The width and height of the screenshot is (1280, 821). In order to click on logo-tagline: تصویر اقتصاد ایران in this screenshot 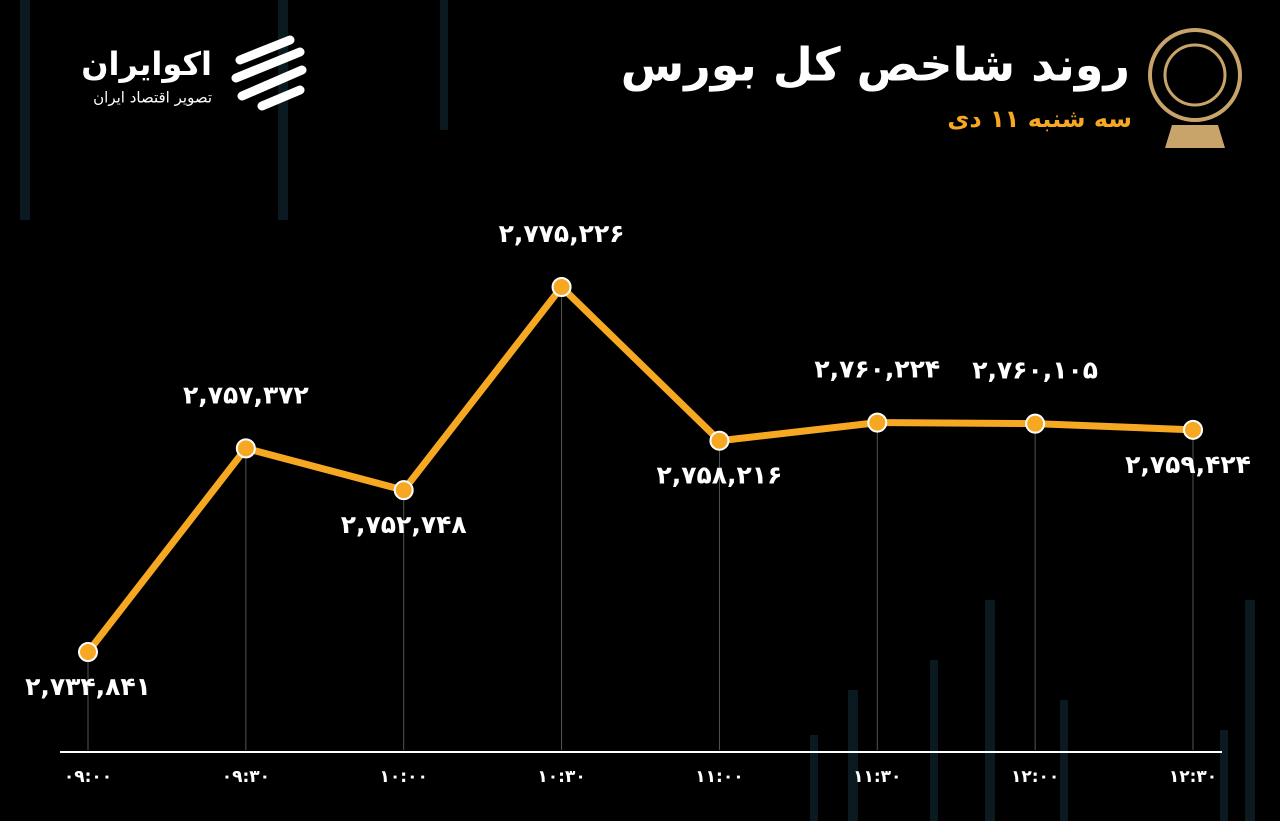, I will do `click(152, 98)`.